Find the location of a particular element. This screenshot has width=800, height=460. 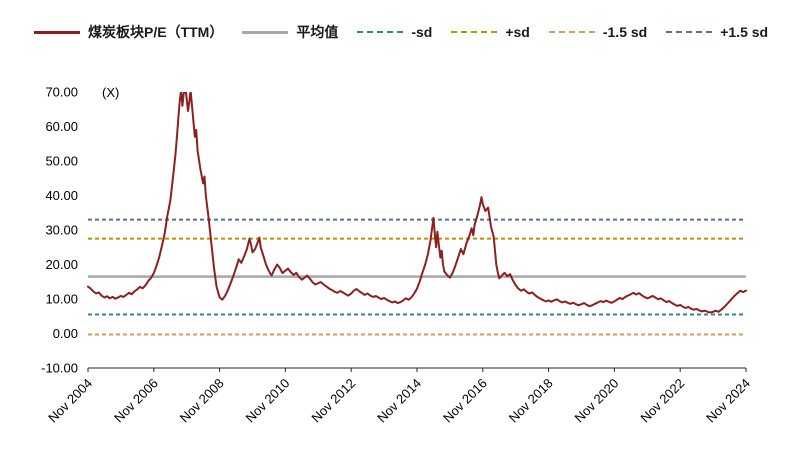

plus-sd-line-swatch-icon is located at coordinates (474, 32).